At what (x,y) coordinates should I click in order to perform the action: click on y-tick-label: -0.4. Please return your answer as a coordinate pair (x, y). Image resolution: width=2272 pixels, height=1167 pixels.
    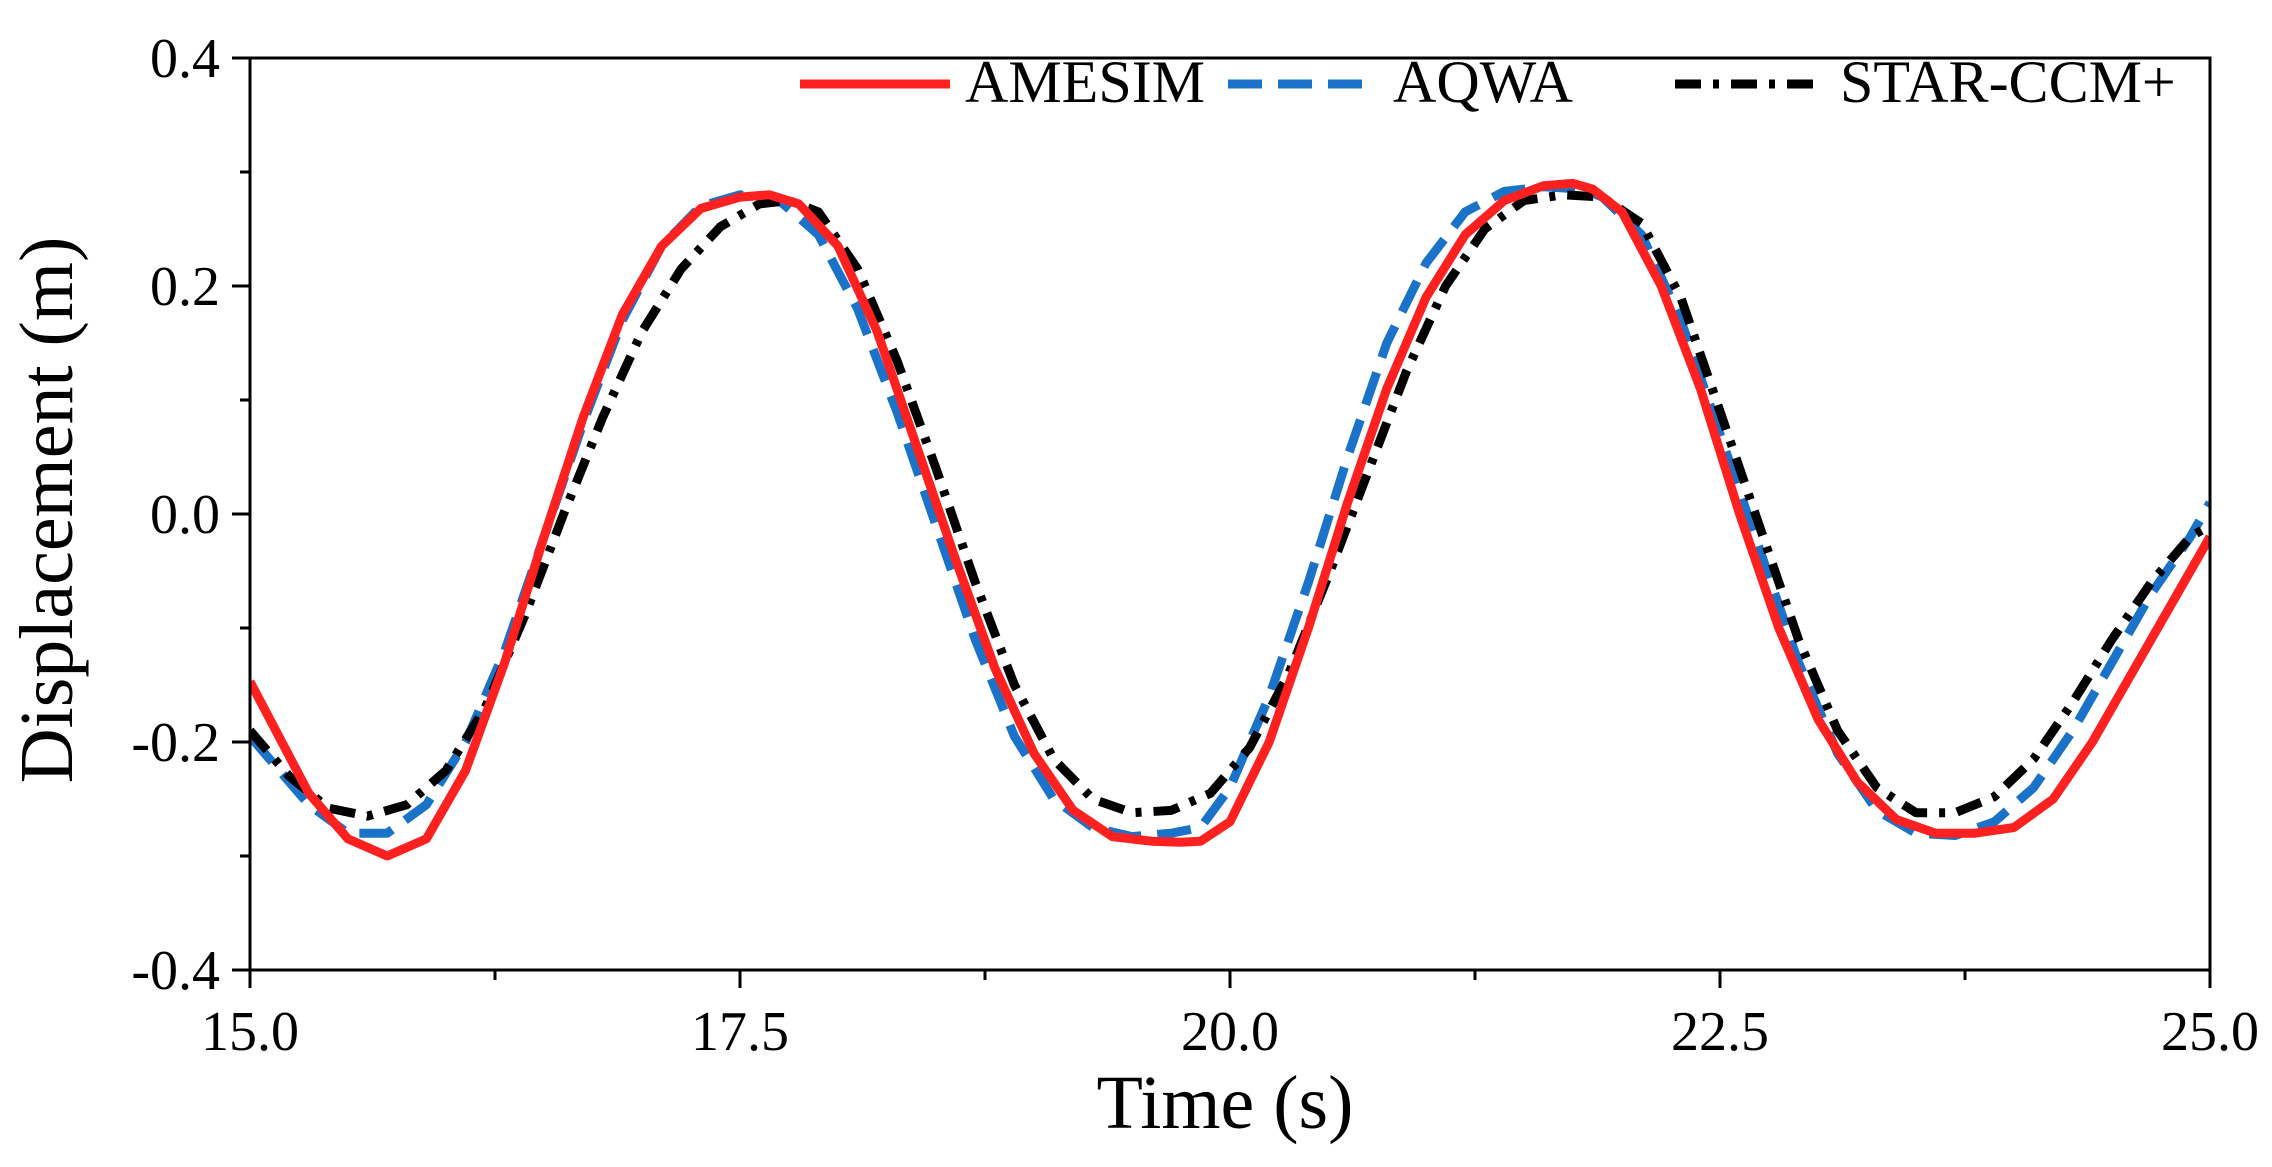
    Looking at the image, I should click on (175, 971).